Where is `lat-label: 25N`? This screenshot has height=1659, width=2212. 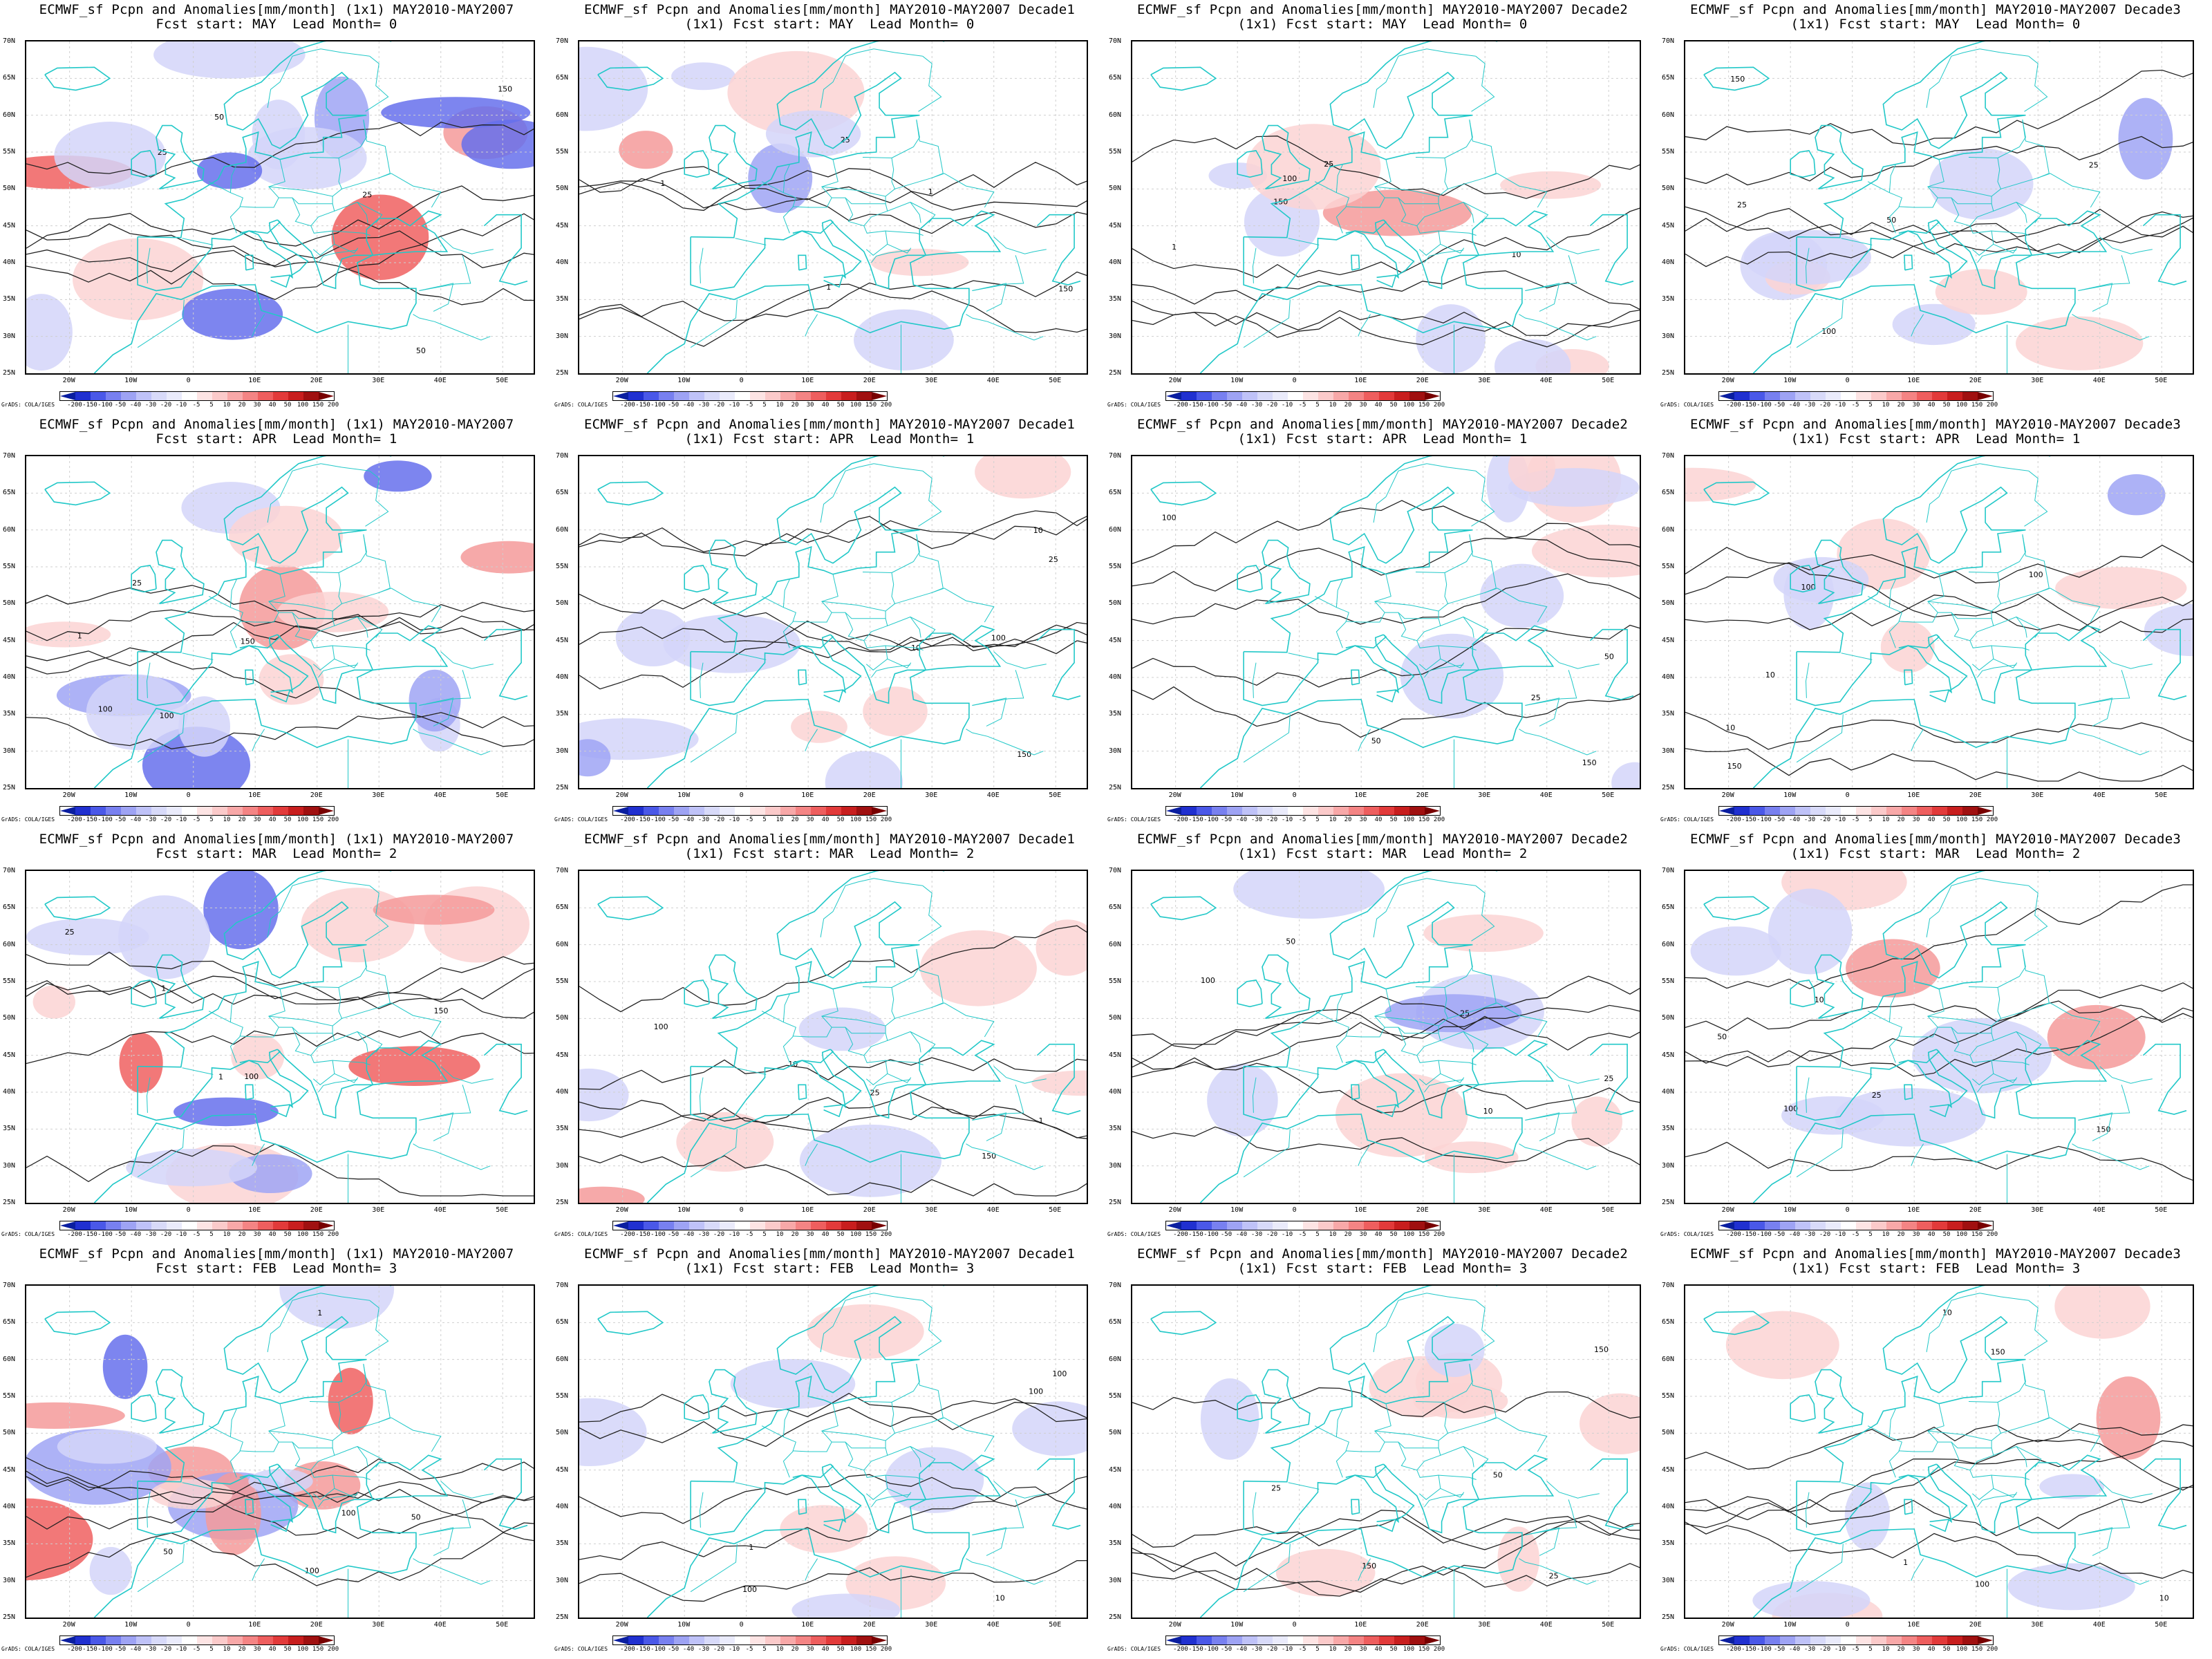 lat-label: 25N is located at coordinates (1115, 1617).